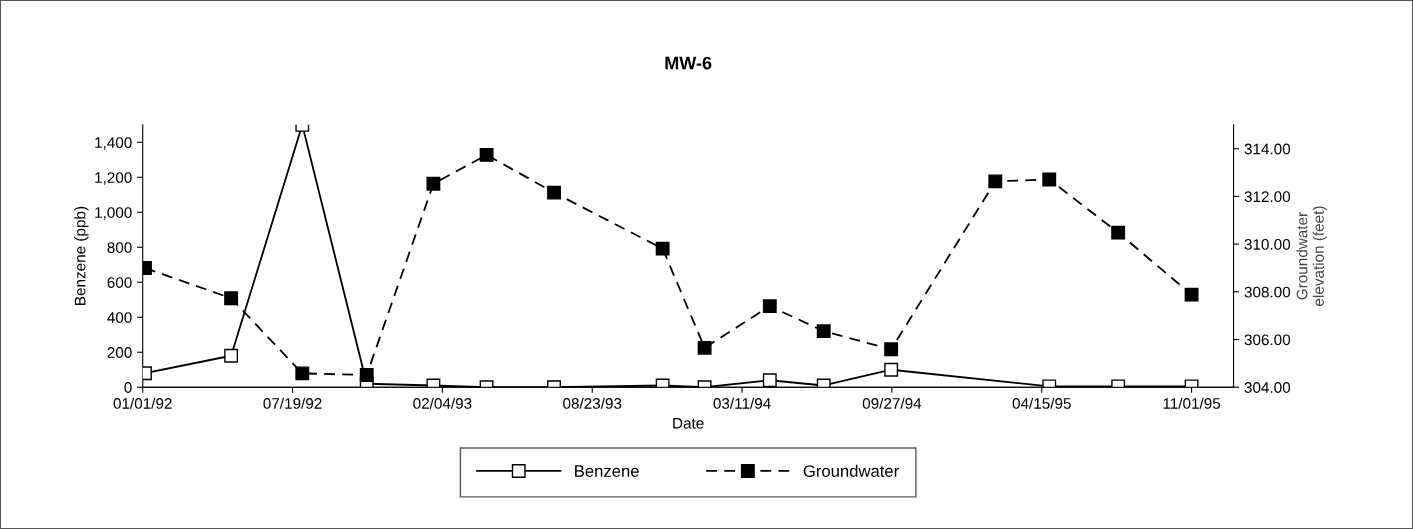  What do you see at coordinates (1267, 149) in the screenshot?
I see `y2-tick-label: 314.00` at bounding box center [1267, 149].